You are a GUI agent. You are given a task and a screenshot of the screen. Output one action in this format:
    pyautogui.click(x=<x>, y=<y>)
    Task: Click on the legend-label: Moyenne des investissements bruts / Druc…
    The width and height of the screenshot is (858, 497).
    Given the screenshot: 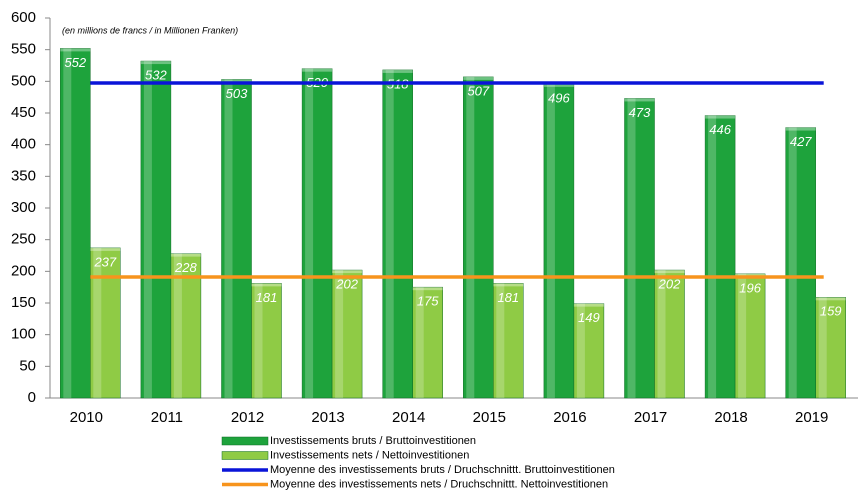 What is the action you would take?
    pyautogui.click(x=442, y=470)
    